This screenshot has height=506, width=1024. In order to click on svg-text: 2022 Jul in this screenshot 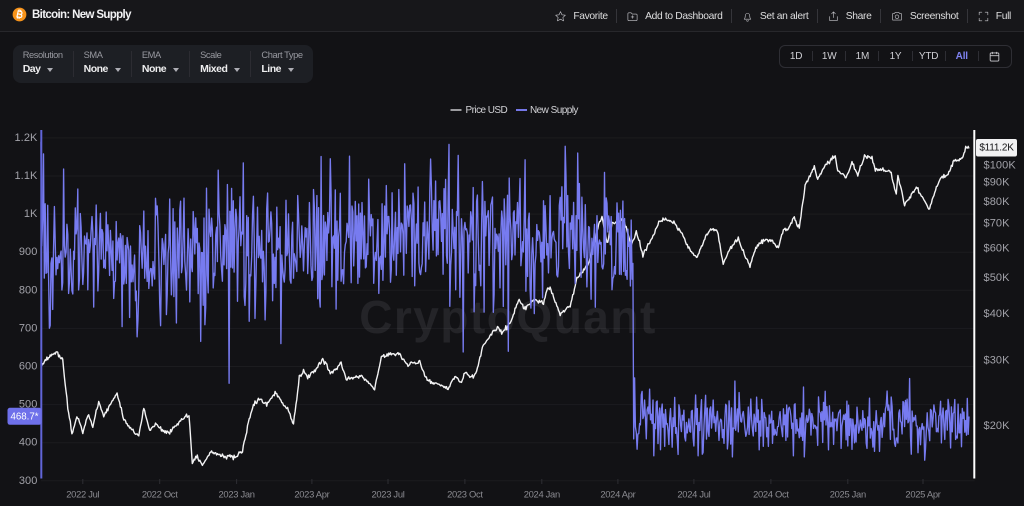, I will do `click(82, 494)`.